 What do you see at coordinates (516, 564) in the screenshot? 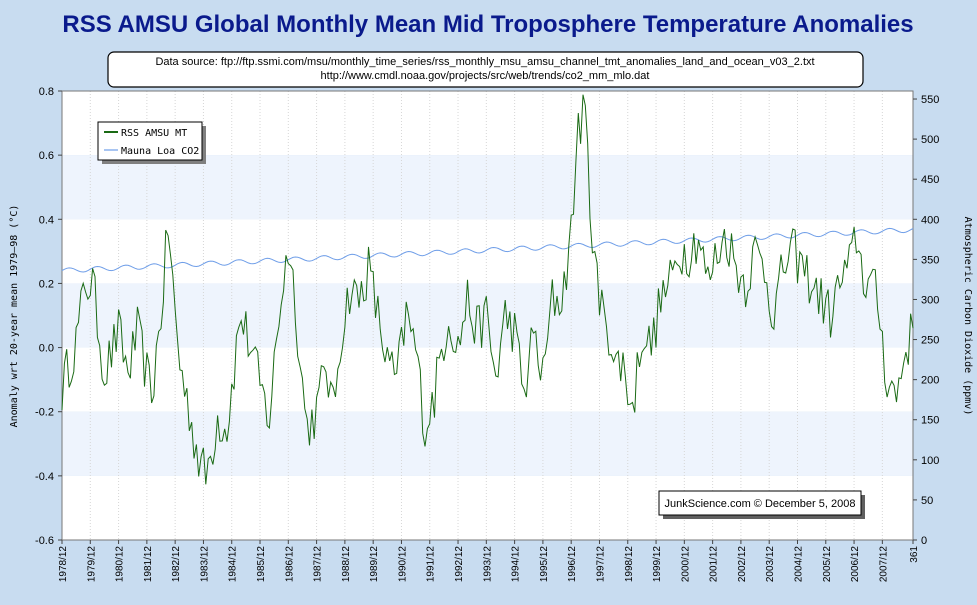
I see `x-tick-label: 1994/12` at bounding box center [516, 564].